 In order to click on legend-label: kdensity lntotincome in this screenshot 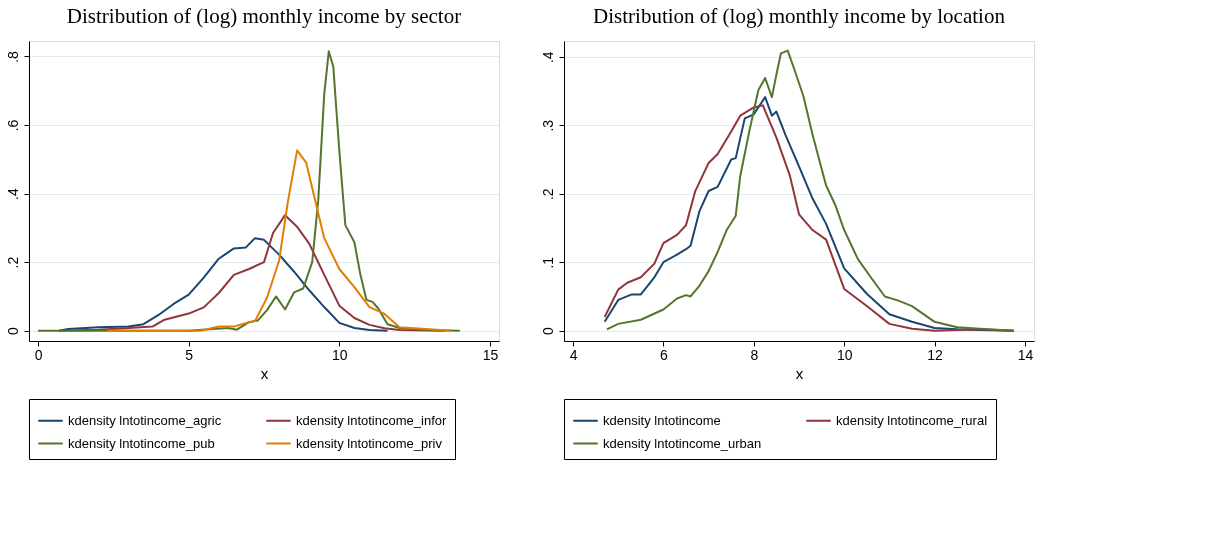, I will do `click(662, 420)`.